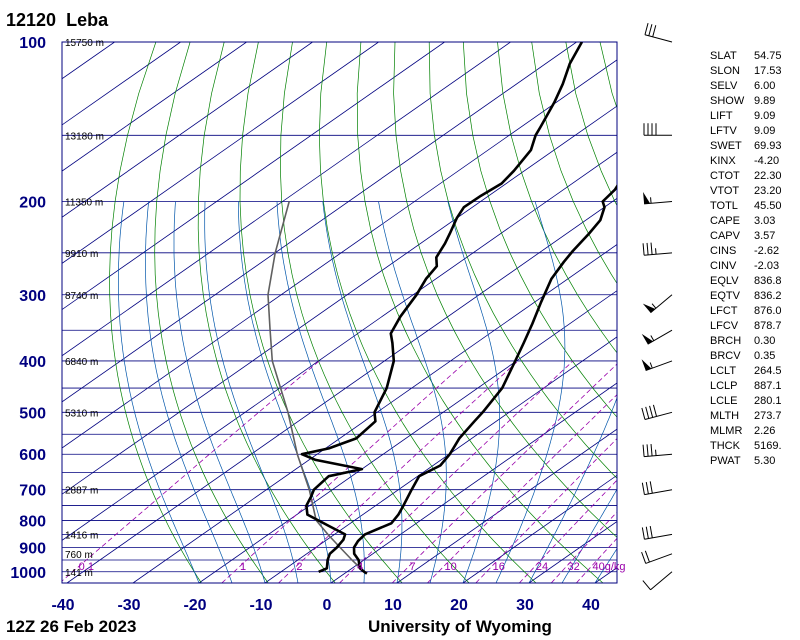  I want to click on wind-barbs, so click(657, 307).